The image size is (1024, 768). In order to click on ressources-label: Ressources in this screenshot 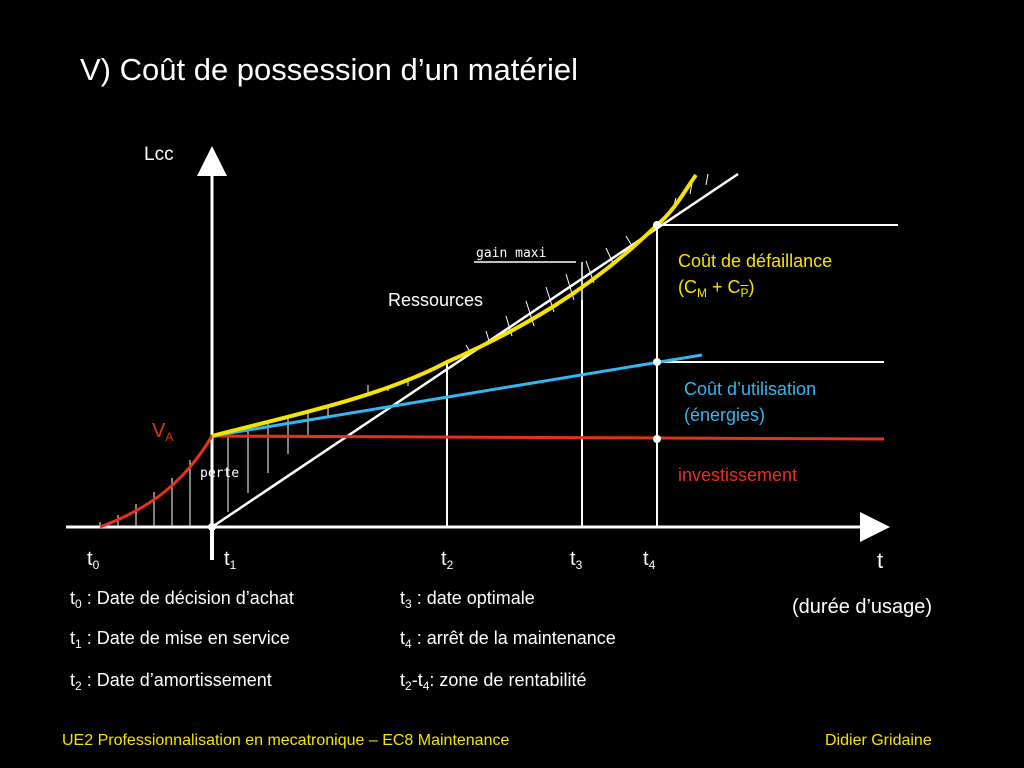, I will do `click(436, 300)`.